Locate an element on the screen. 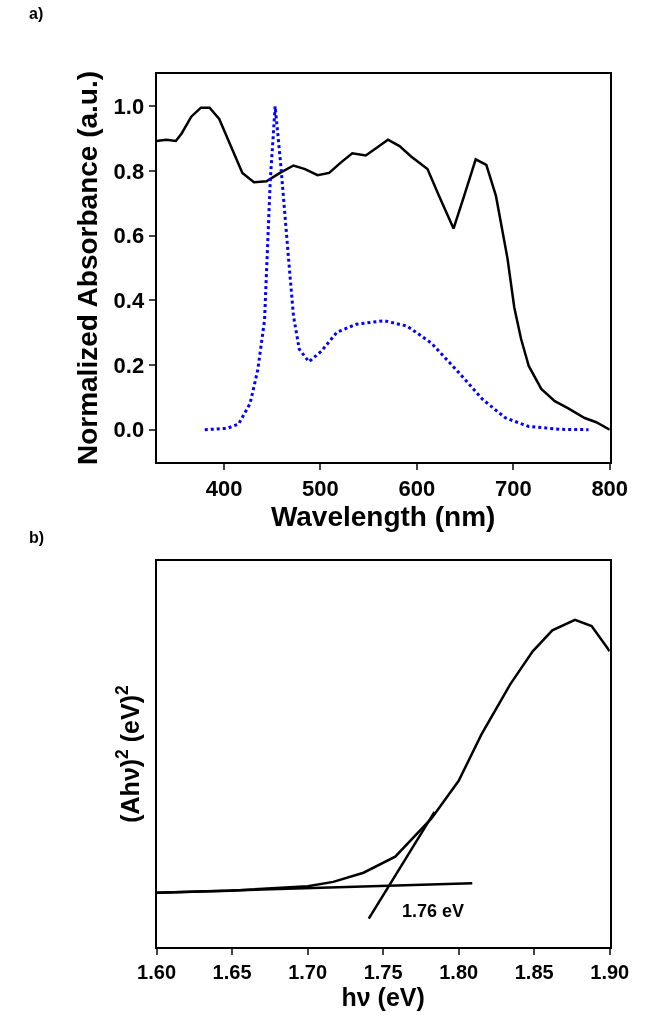  x-tick-label: 1.70 is located at coordinates (308, 972).